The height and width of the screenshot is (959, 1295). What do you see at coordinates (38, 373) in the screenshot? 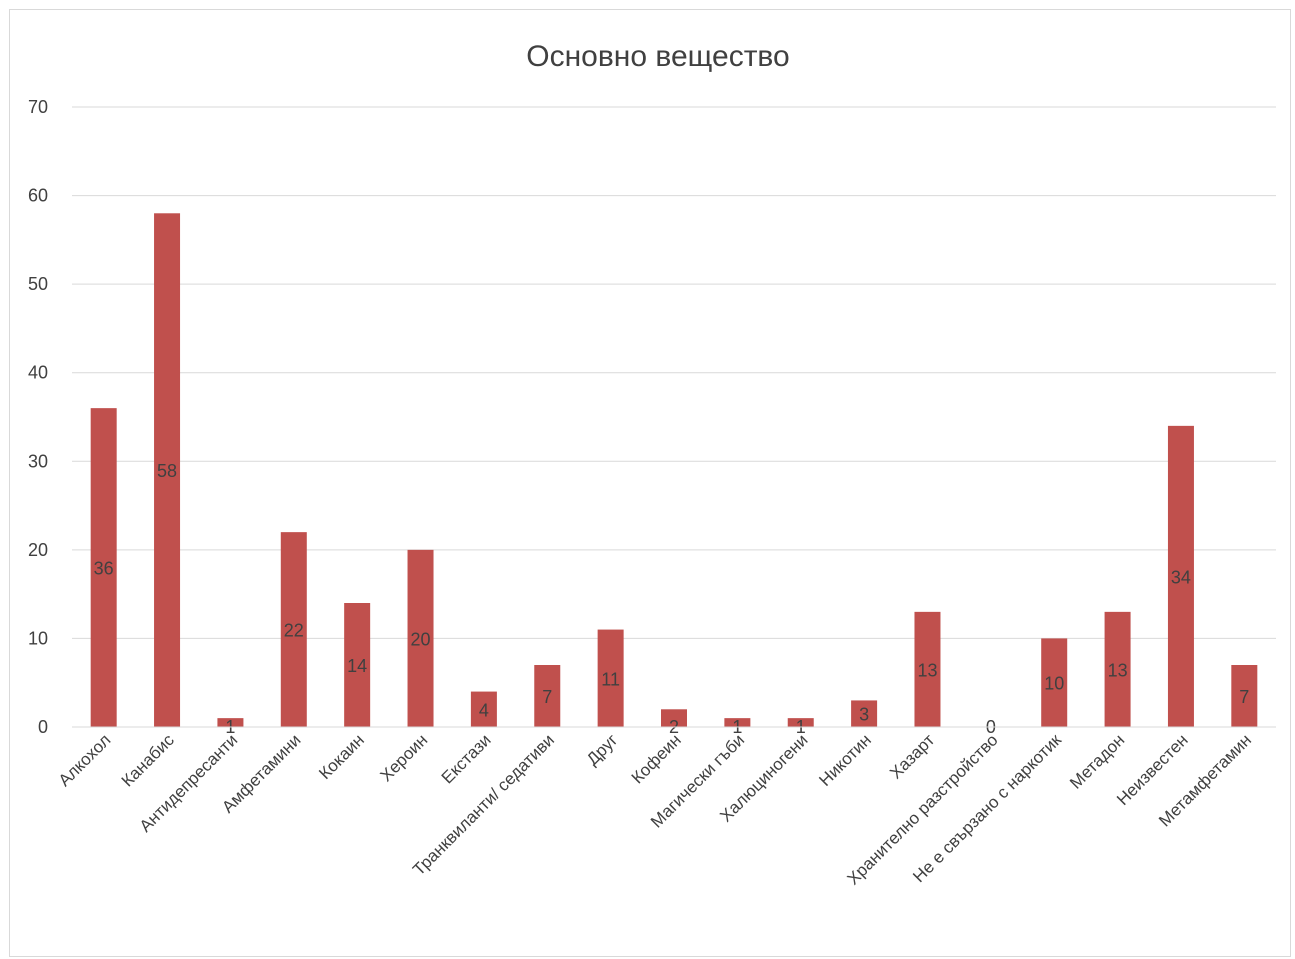
I see `y-tick-label: 40` at bounding box center [38, 373].